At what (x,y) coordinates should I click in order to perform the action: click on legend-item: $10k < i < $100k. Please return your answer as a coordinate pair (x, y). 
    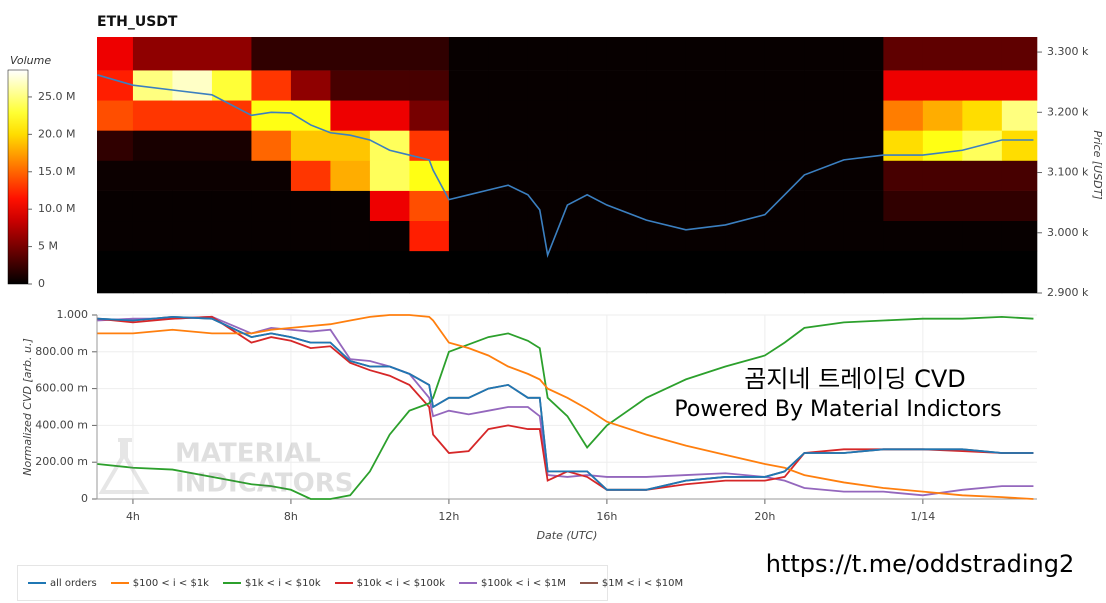
    Looking at the image, I should click on (389, 583).